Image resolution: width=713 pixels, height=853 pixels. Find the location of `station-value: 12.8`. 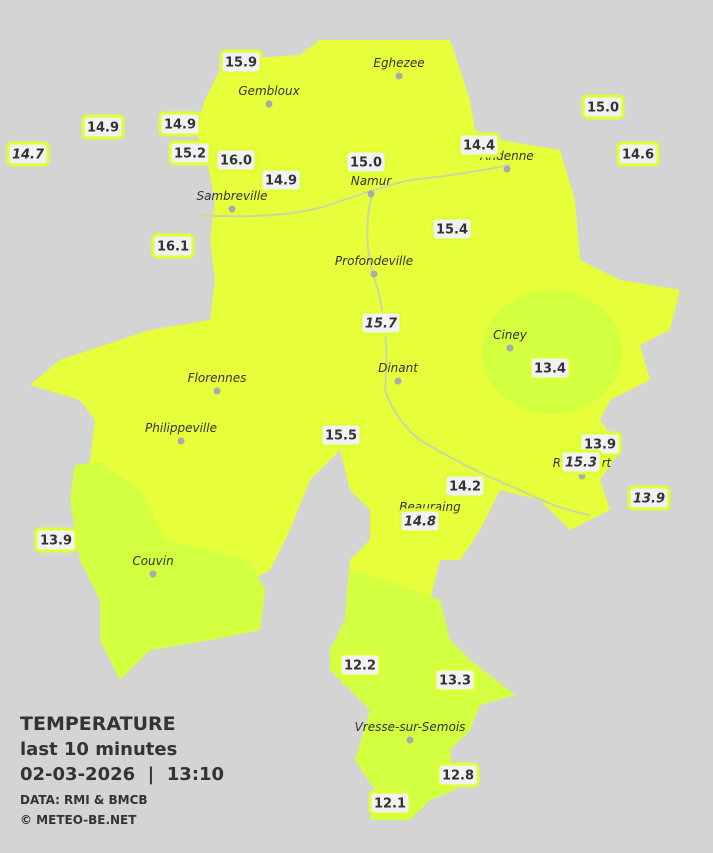

station-value: 12.8 is located at coordinates (458, 776).